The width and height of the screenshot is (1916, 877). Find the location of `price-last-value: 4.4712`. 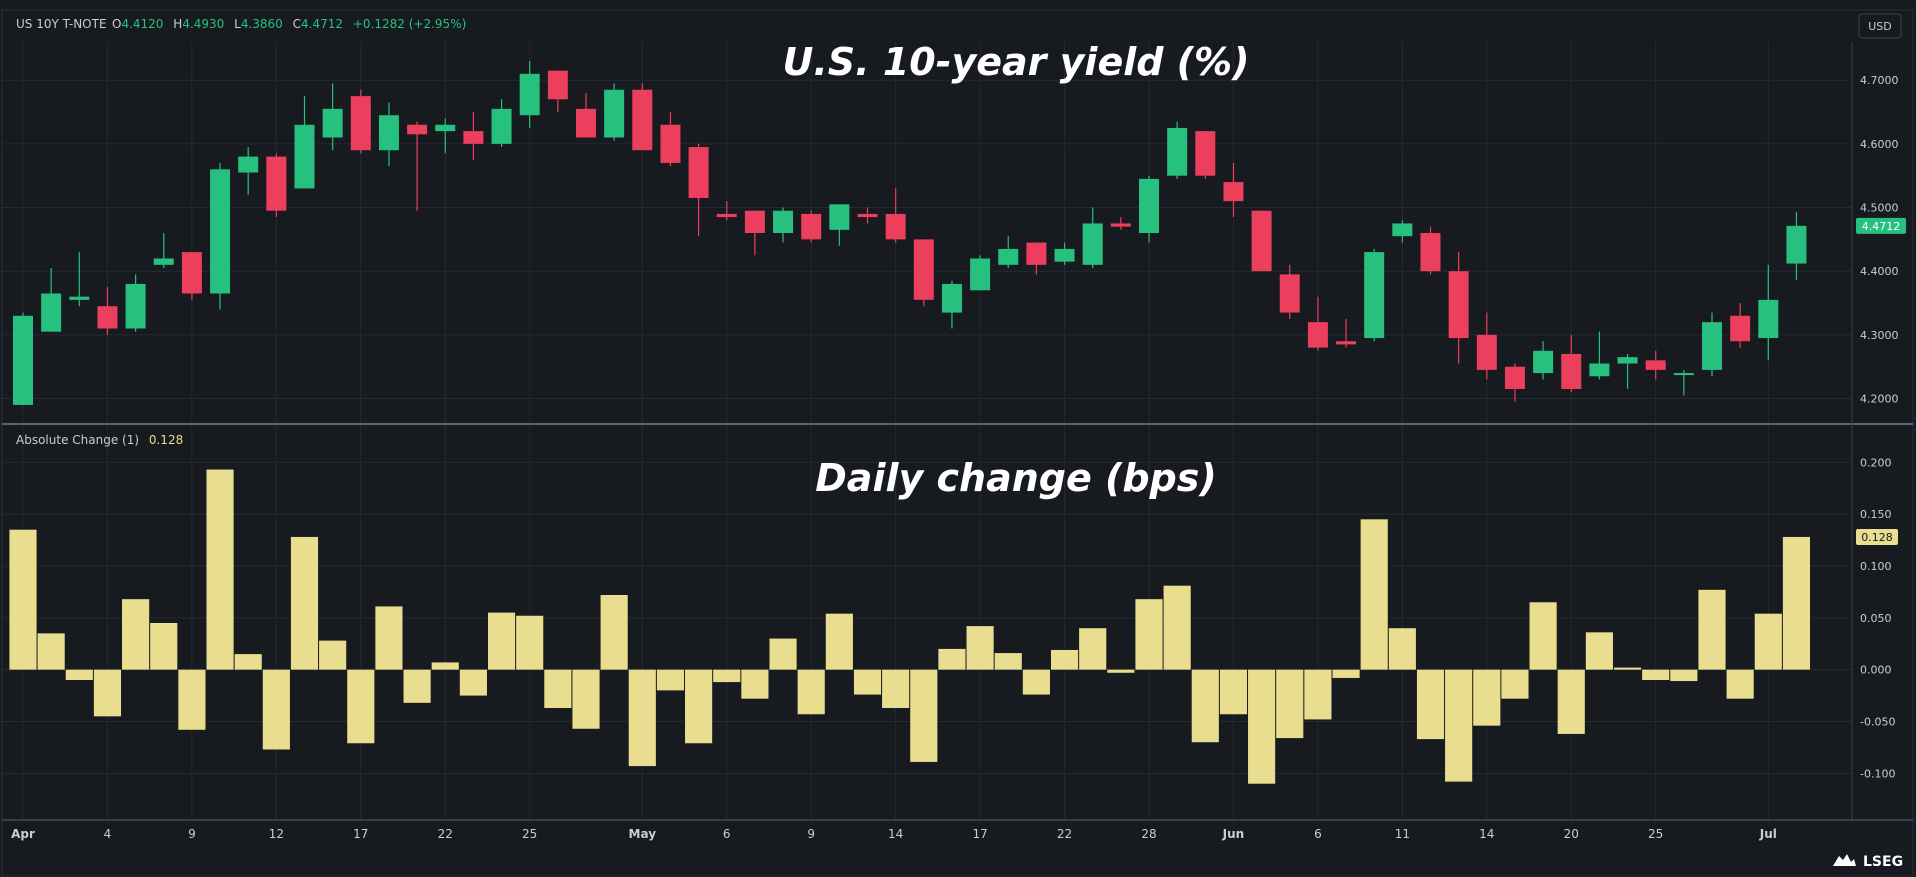

price-last-value: 4.4712 is located at coordinates (1881, 226).